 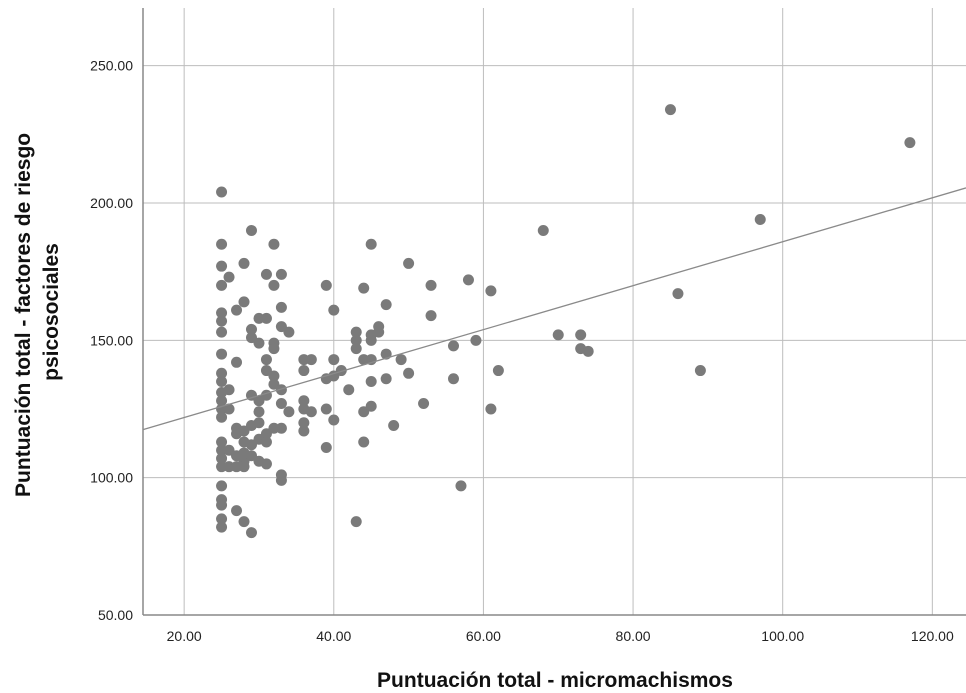 What do you see at coordinates (184, 636) in the screenshot?
I see `x-tick-label: 20.00` at bounding box center [184, 636].